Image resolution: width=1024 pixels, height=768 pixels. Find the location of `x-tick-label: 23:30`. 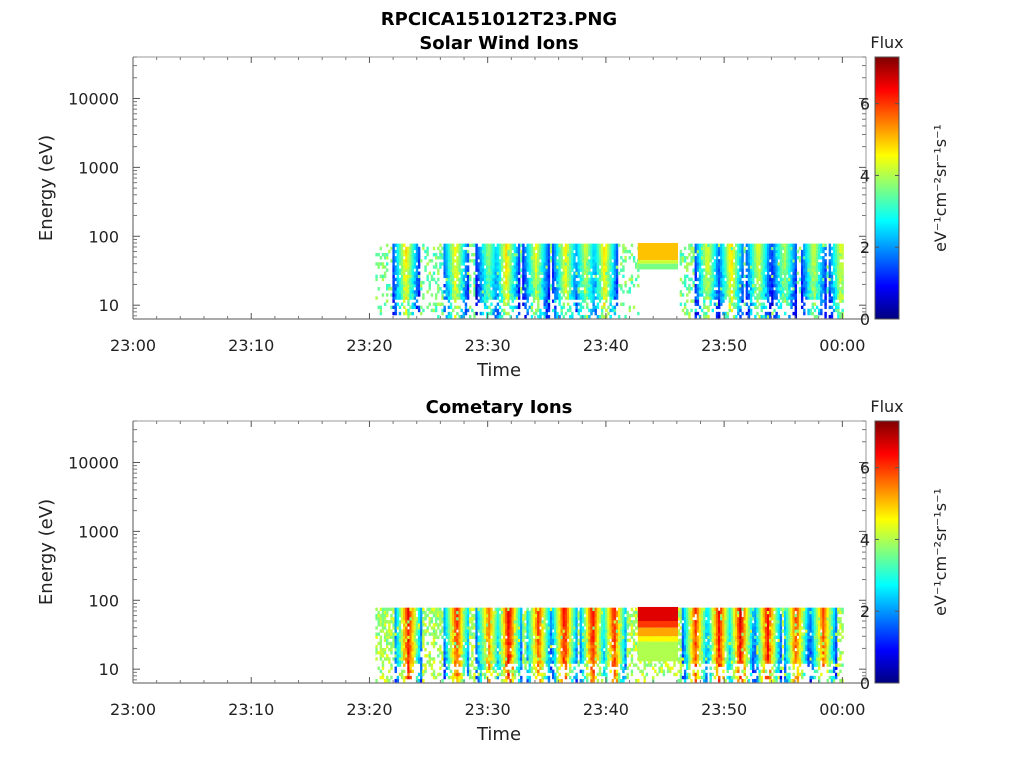

x-tick-label: 23:30 is located at coordinates (488, 345).